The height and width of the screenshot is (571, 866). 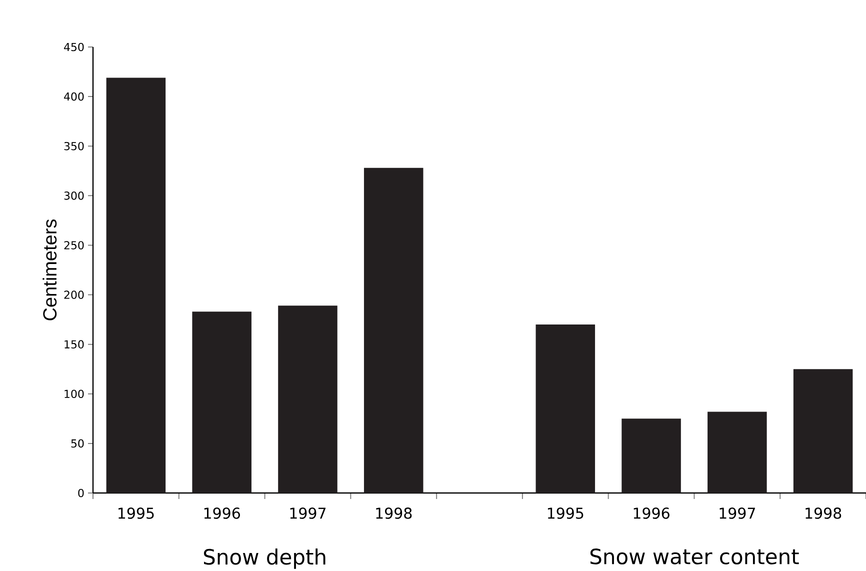 I want to click on y-tick-label: 400, so click(x=74, y=96).